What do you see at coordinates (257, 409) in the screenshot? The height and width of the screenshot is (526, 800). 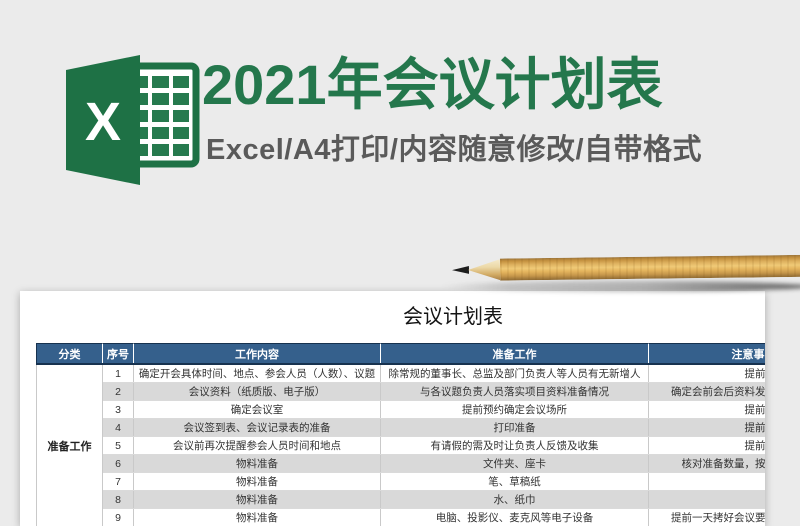 I see `cell-content: 确定会议室` at bounding box center [257, 409].